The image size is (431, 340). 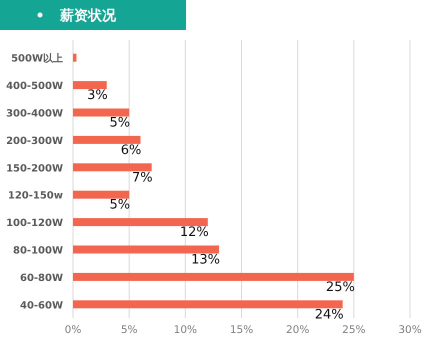 What do you see at coordinates (34, 141) in the screenshot?
I see `y-tick-label: 200-300W` at bounding box center [34, 141].